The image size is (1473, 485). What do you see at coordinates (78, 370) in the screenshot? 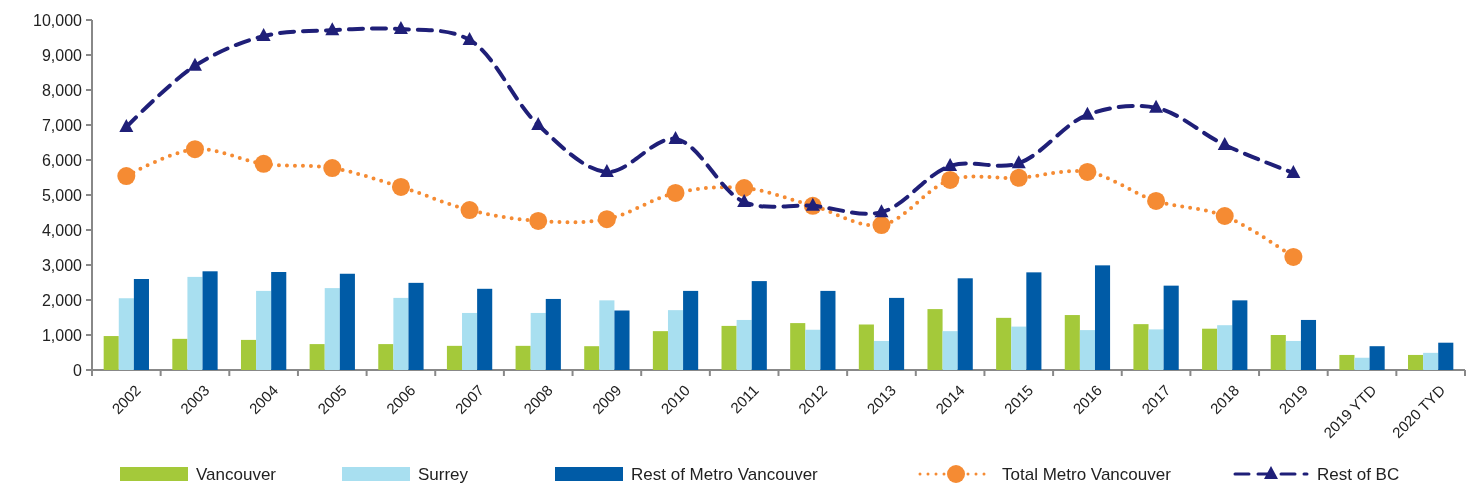
I see `y-tick-label: 0` at bounding box center [78, 370].